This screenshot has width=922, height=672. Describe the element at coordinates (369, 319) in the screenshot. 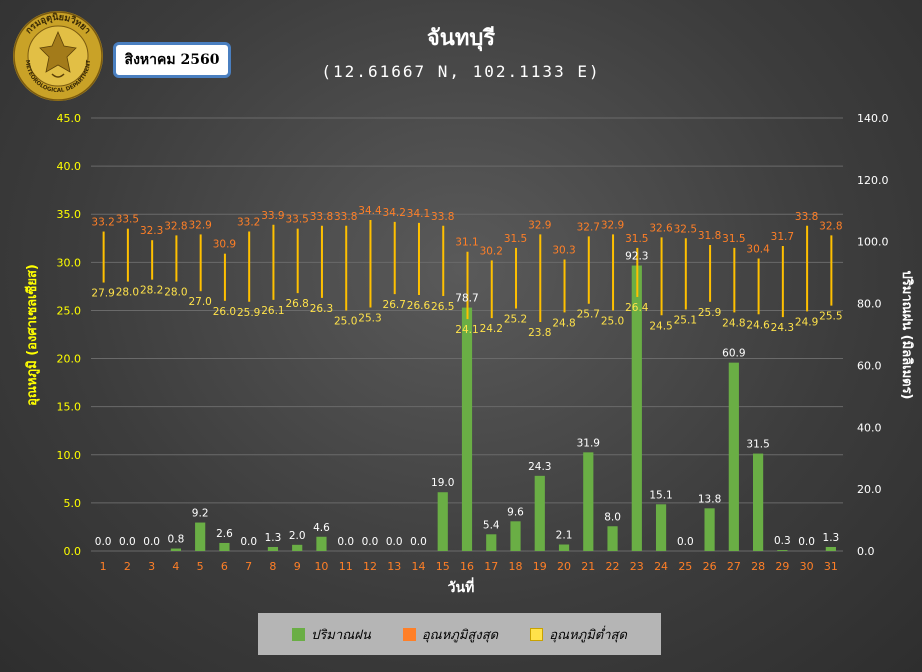

I see `tmin-value-label: 25.3` at that location.